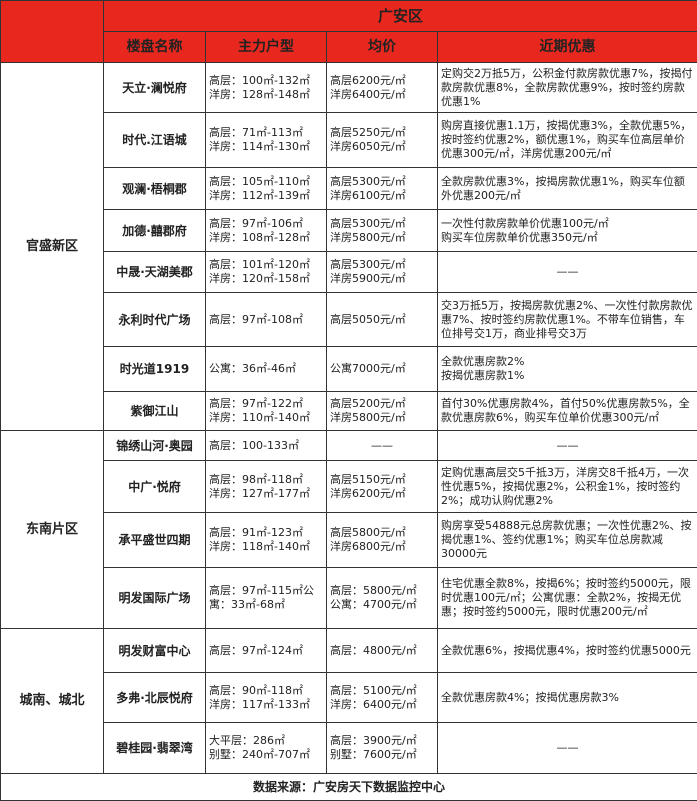 The image size is (697, 801). Describe the element at coordinates (266, 196) in the screenshot. I see `unit-type-line: 洋房：112㎡-139㎡` at that location.